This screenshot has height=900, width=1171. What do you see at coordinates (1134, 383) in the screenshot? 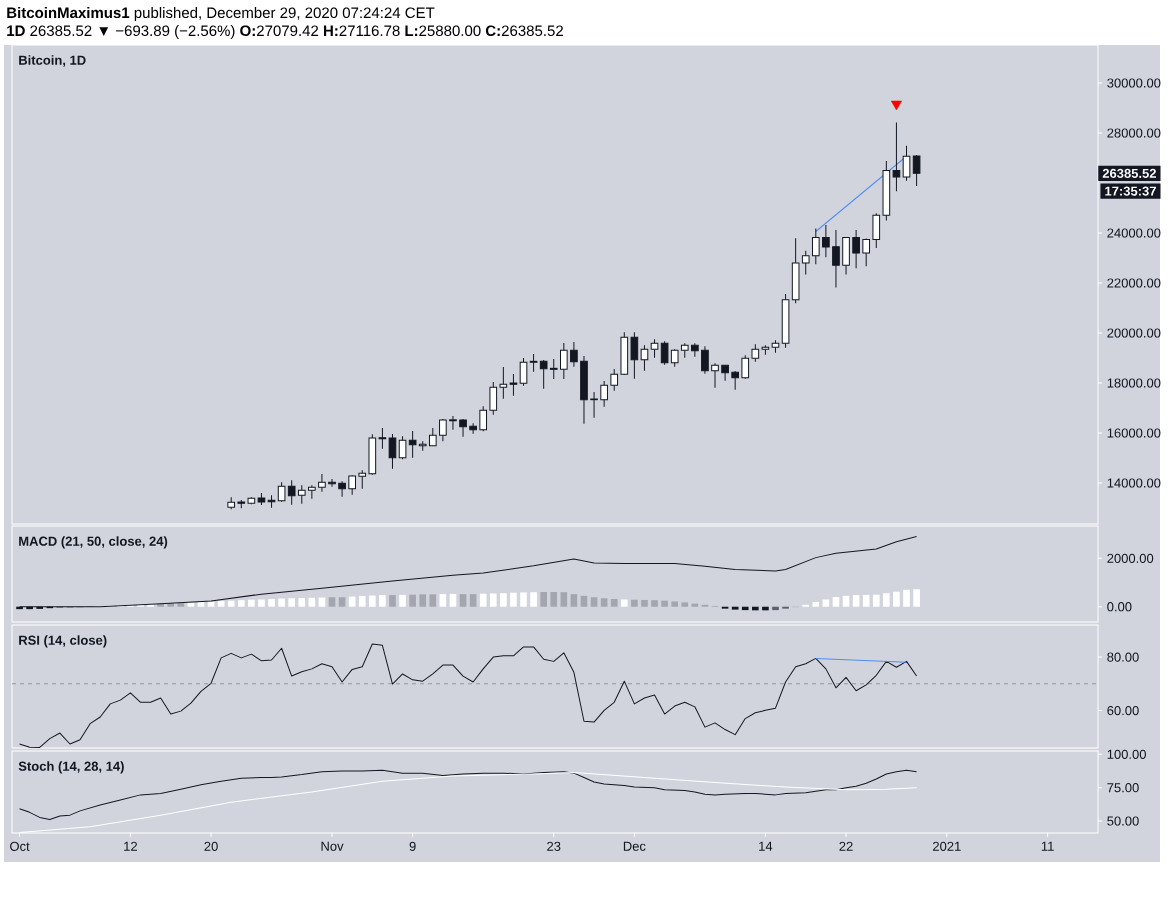
I see `y-tick-label: 18000.00` at bounding box center [1134, 383].